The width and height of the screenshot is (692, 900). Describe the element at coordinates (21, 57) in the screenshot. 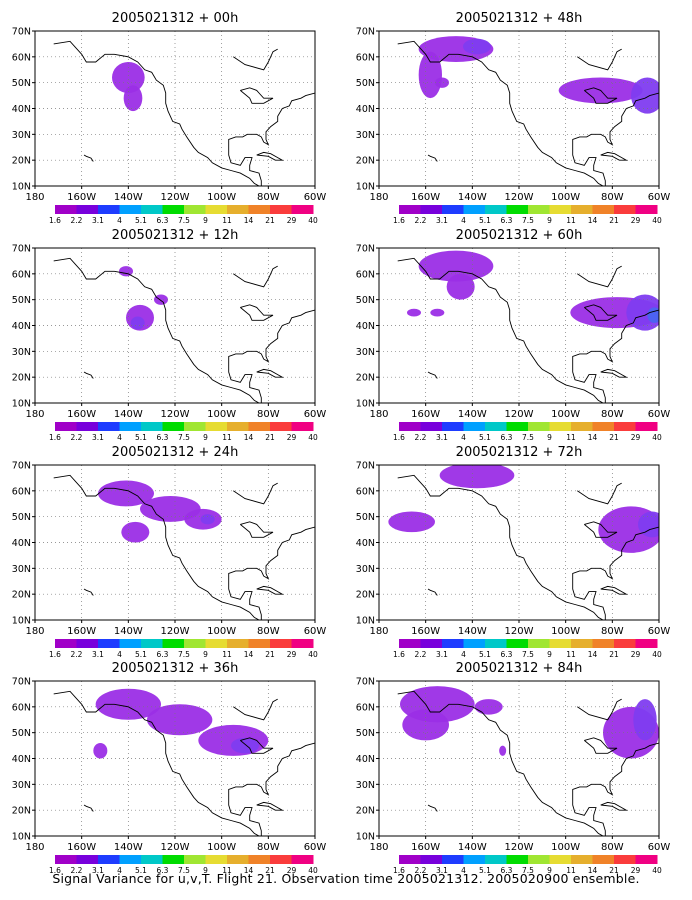

I see `lat-tick-label: 60N` at that location.